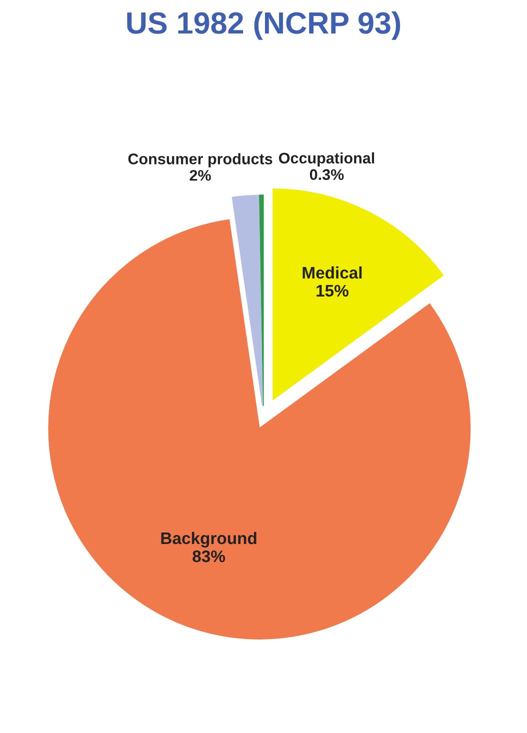  What do you see at coordinates (326, 159) in the screenshot?
I see `slice-label: Occupational` at bounding box center [326, 159].